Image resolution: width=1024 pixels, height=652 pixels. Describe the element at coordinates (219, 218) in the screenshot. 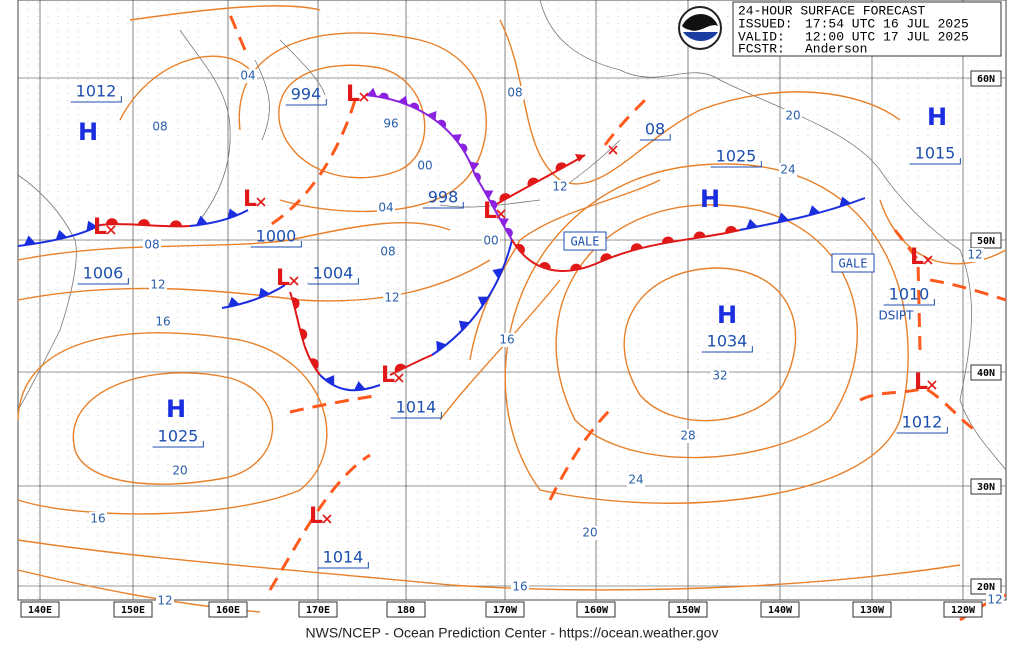

I see `cold-front` at that location.